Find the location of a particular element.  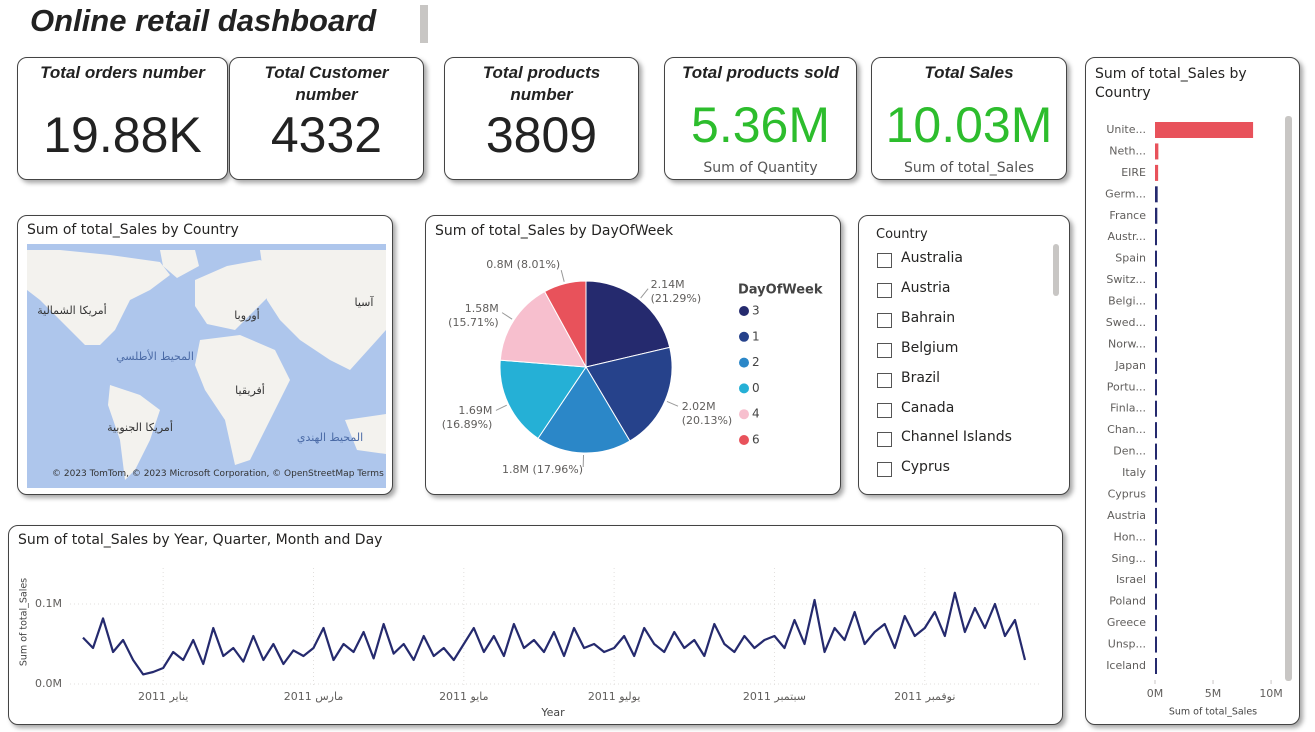

kpi-title: Total products number is located at coordinates (541, 83).